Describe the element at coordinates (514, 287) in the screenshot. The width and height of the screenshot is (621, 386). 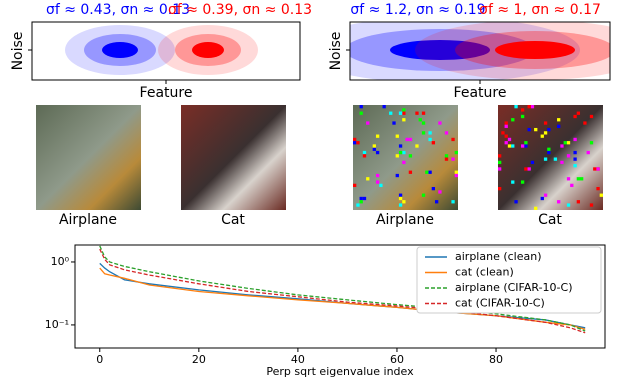
I see `legend-label: airplane (CIFAR-10-C)` at that location.